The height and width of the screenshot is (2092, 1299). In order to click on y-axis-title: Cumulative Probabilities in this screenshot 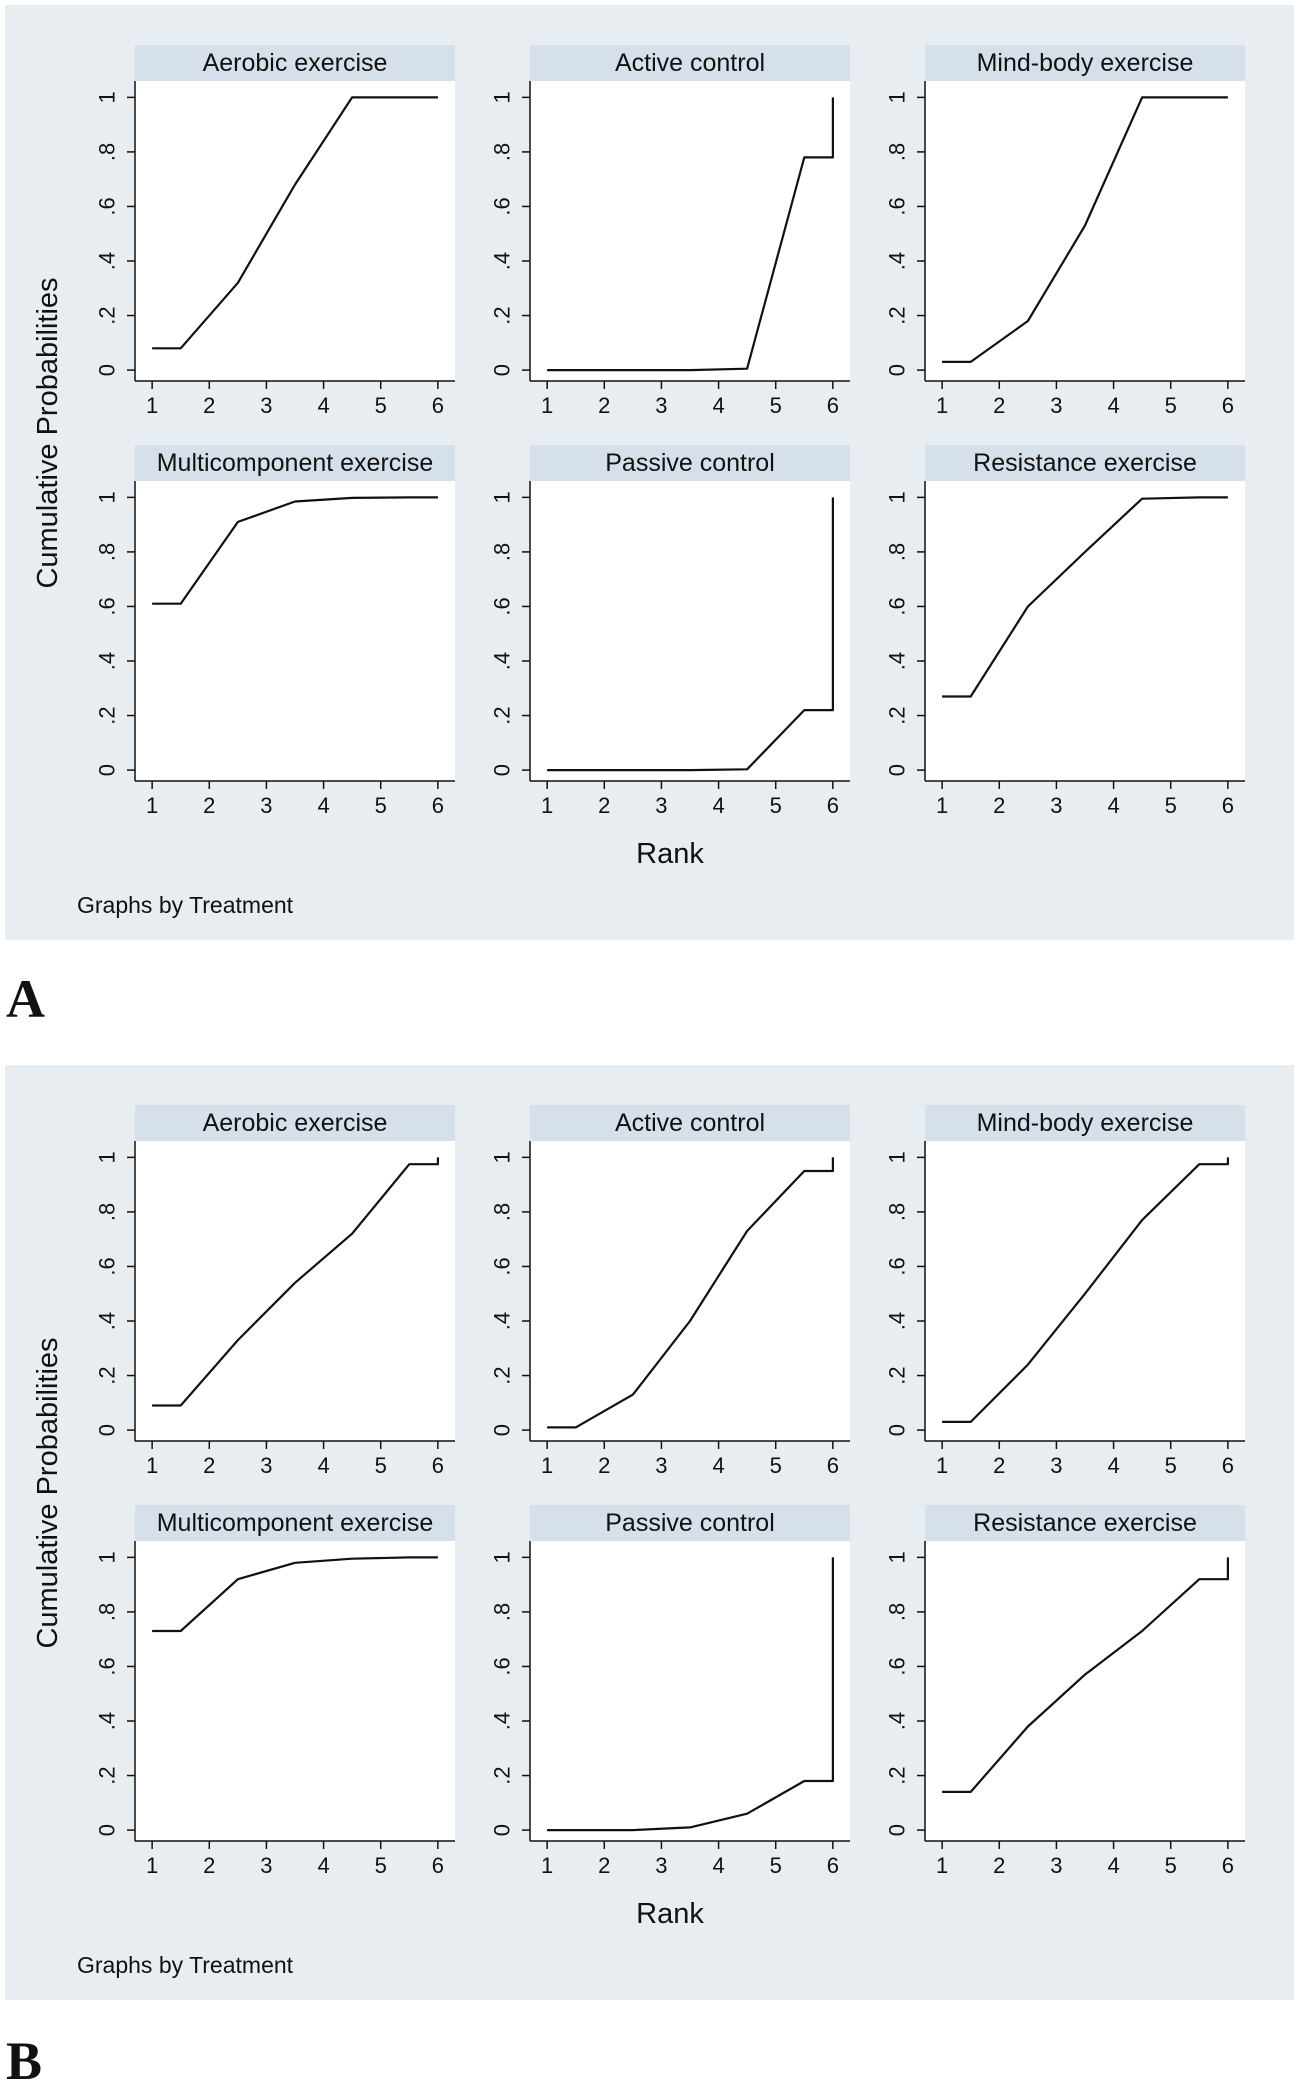, I will do `click(48, 432)`.